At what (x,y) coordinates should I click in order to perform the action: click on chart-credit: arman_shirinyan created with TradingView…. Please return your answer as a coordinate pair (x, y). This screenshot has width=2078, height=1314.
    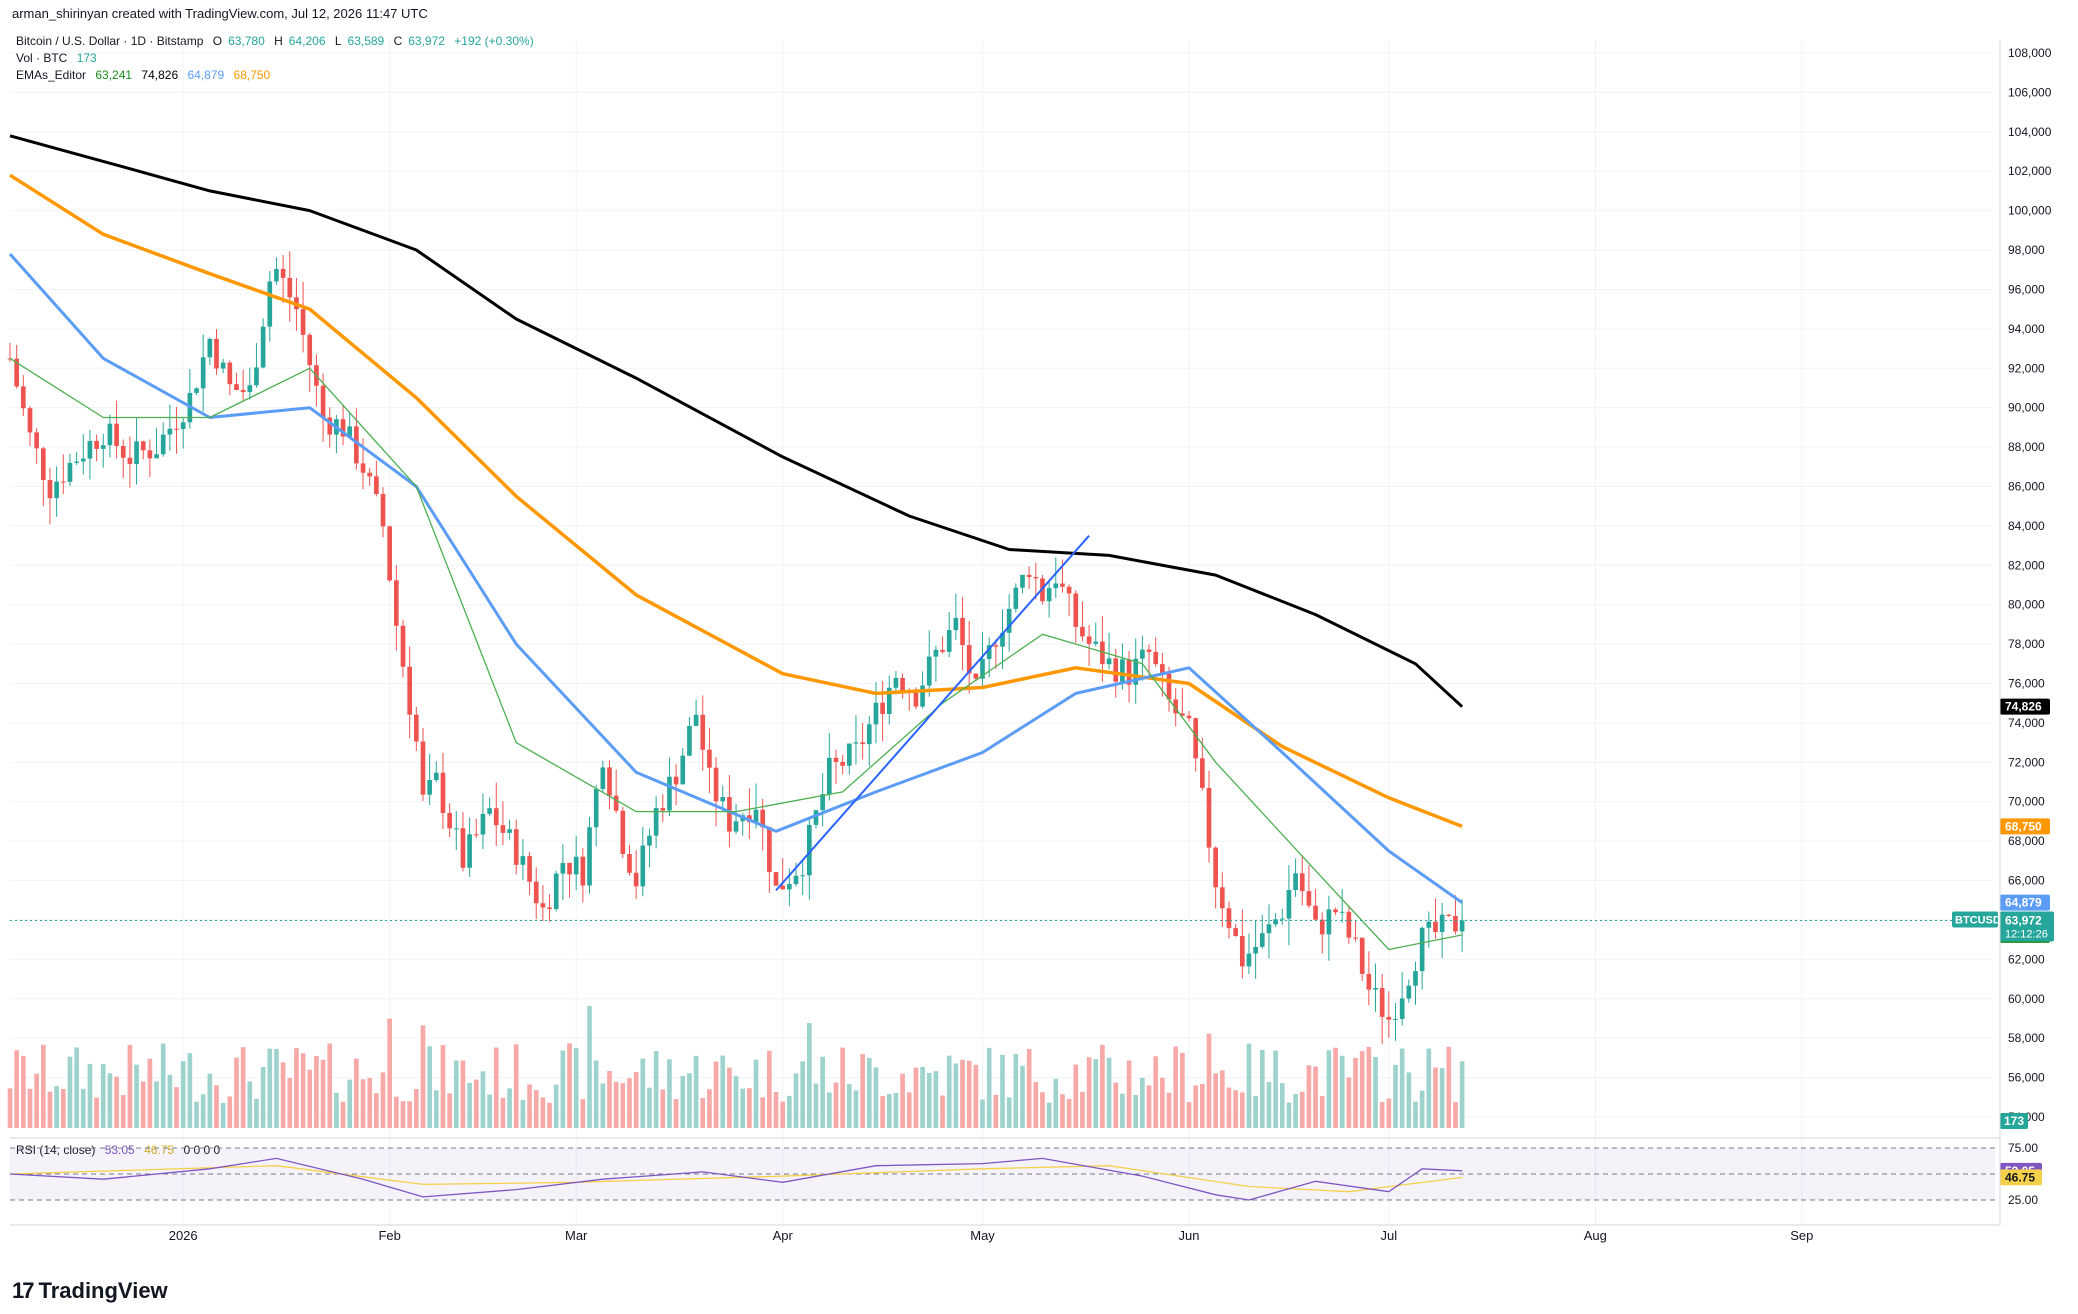
    Looking at the image, I should click on (220, 13).